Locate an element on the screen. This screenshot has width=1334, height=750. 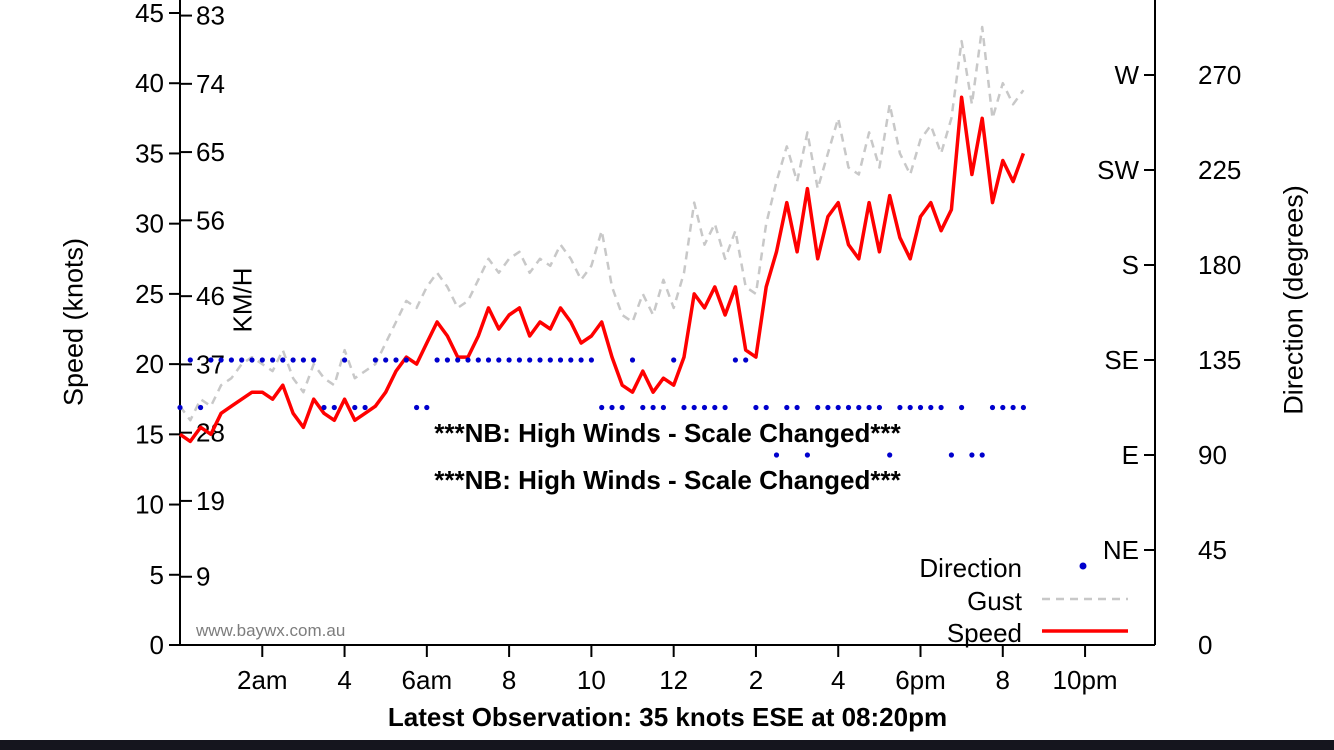
kmh-tick-label: 37 is located at coordinates (210, 364).